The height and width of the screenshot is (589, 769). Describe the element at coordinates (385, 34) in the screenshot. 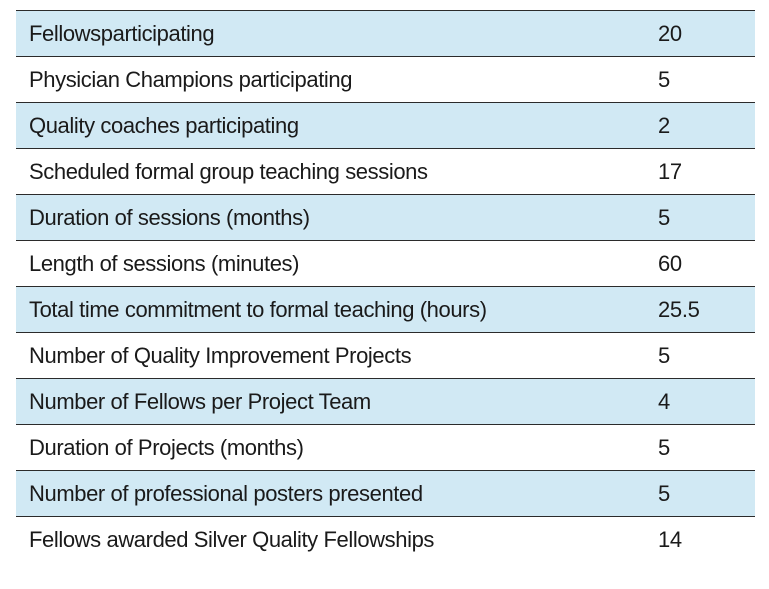

I see `table-row: Fellowsparticipating 20` at that location.